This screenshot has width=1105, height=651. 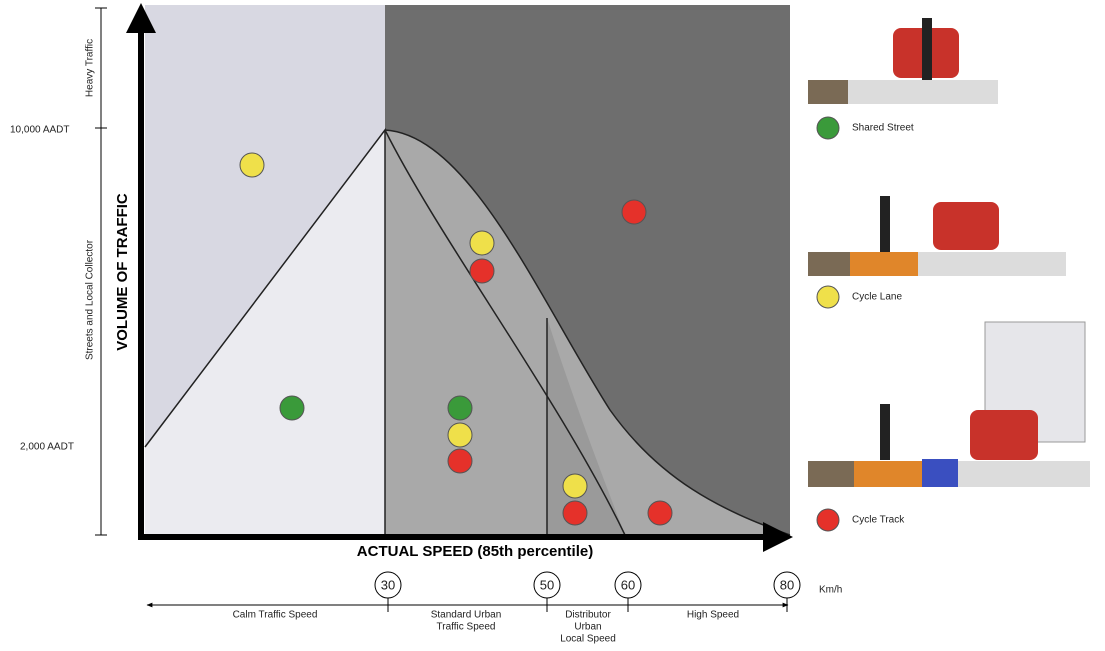 What do you see at coordinates (466, 615) in the screenshot?
I see `zone-label: Standard Urban` at bounding box center [466, 615].